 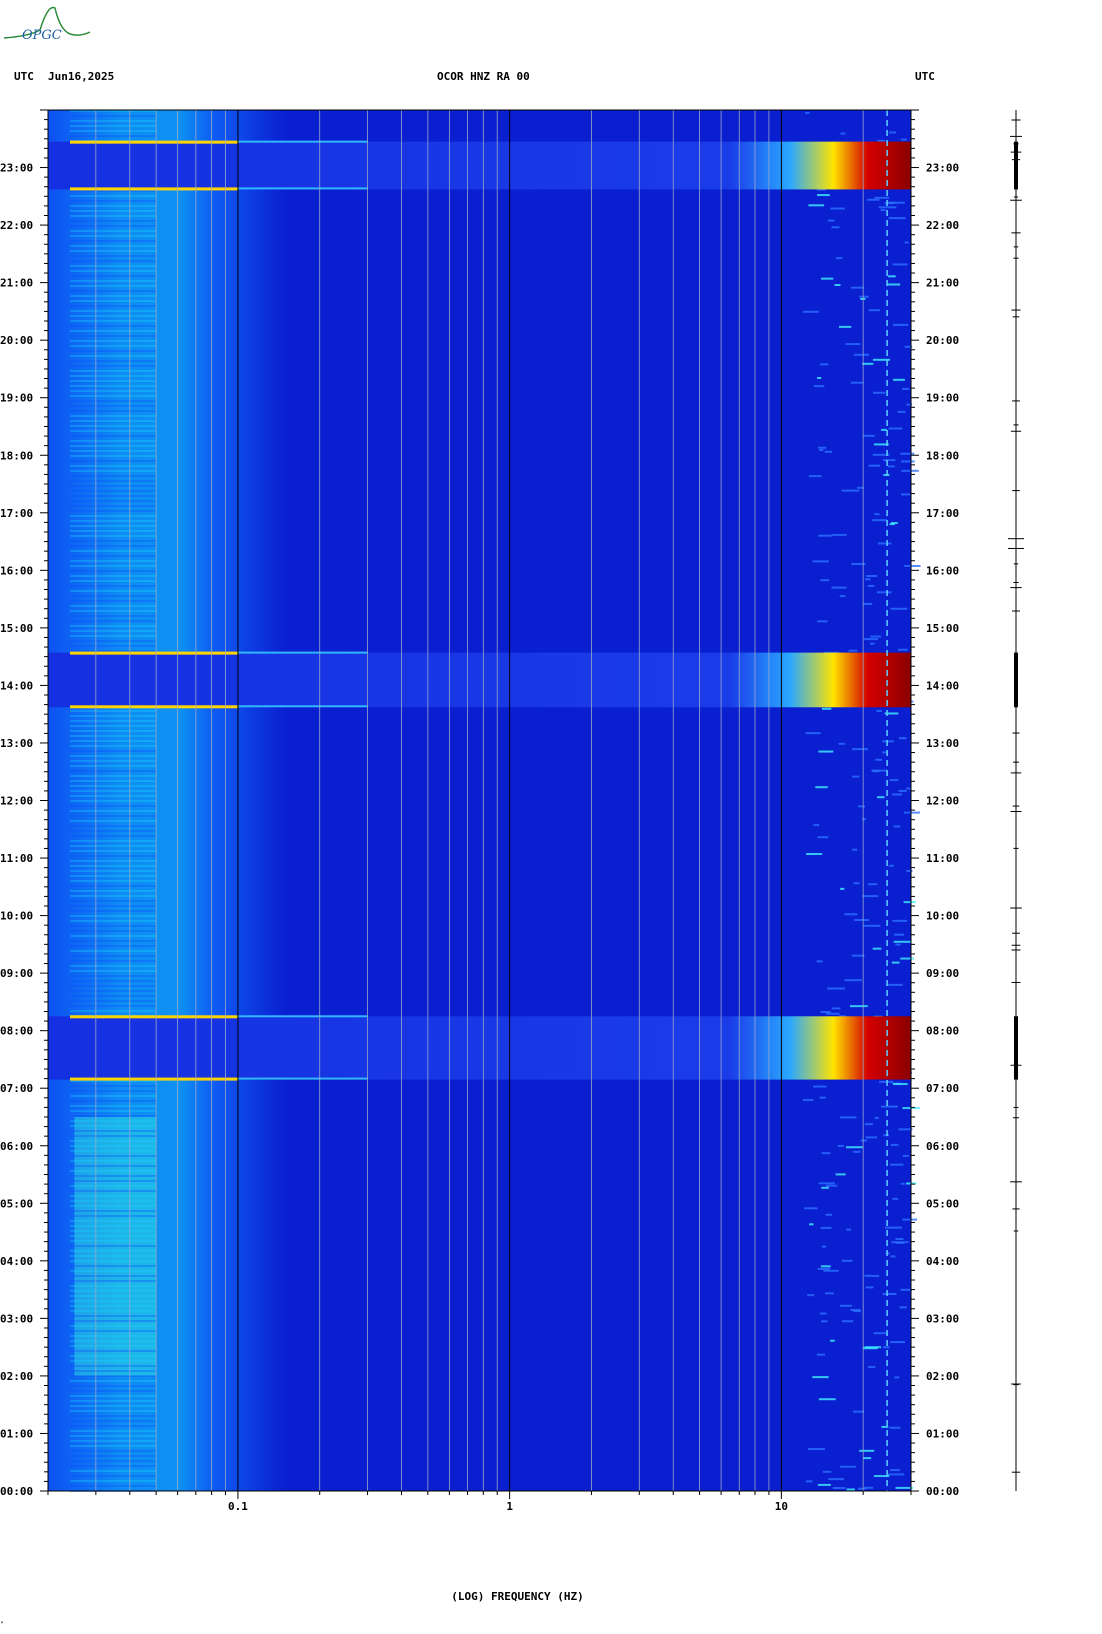 What do you see at coordinates (942, 1491) in the screenshot?
I see `y-tick-label-right: 00:00` at bounding box center [942, 1491].